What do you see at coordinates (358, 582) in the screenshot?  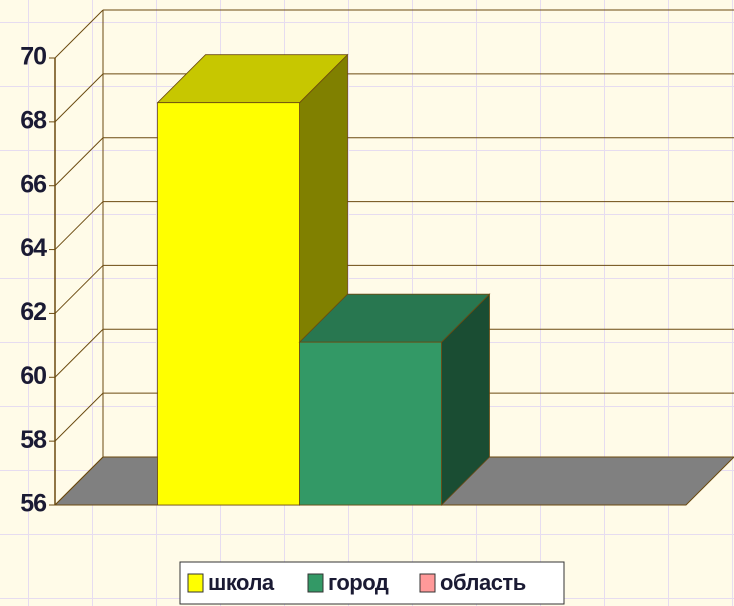 I see `legend-label: город` at bounding box center [358, 582].